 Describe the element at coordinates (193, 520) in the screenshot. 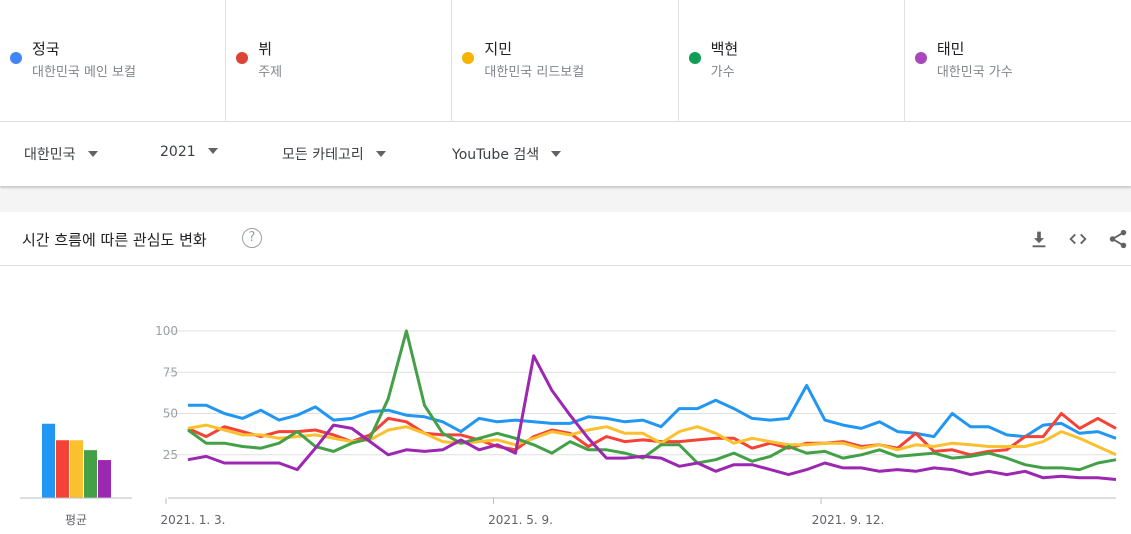

I see `x-tick-label: 2021. 1. 3.` at that location.